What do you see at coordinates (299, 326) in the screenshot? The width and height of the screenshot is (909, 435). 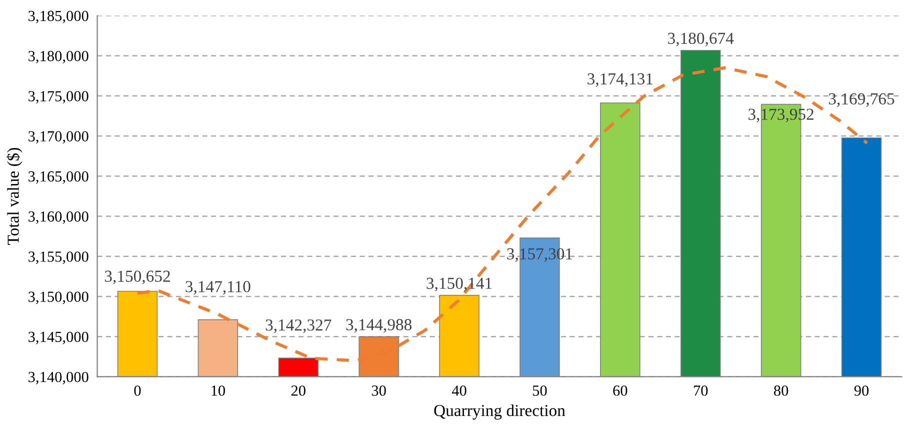 I see `data-label: 3,142,327` at bounding box center [299, 326].